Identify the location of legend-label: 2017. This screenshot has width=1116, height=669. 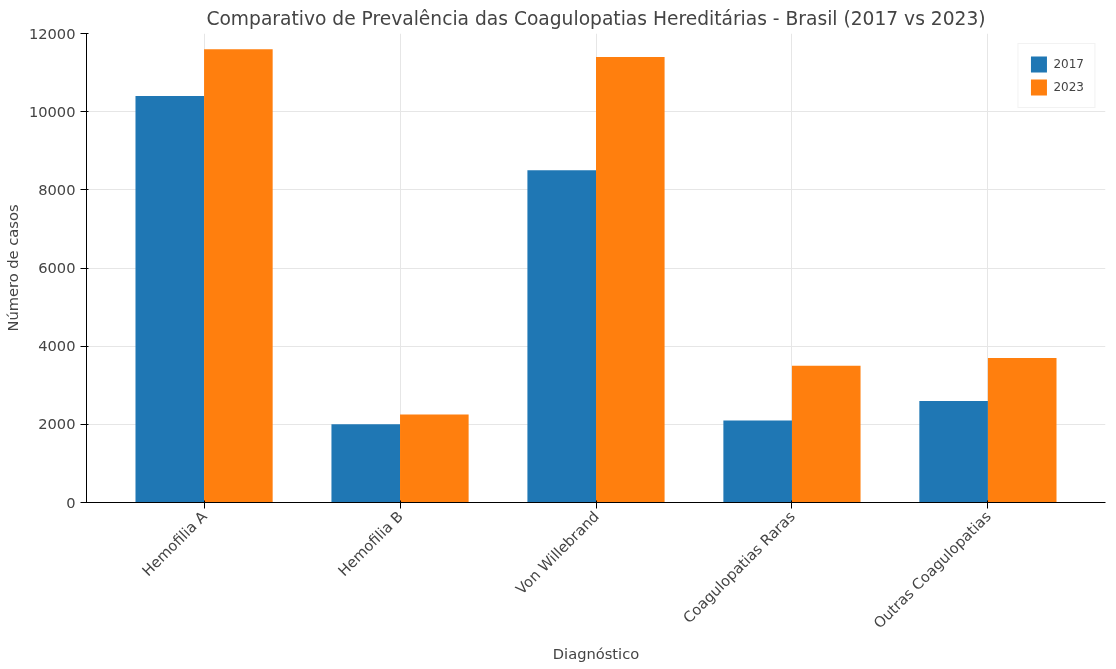
(1068, 64).